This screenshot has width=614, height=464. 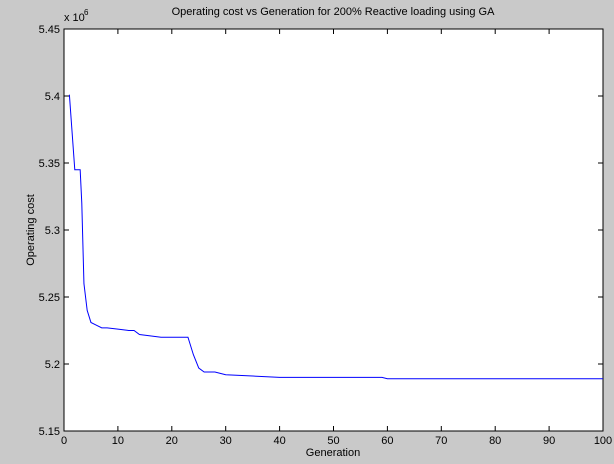 I want to click on y-tick-label: 5.3, so click(x=52, y=231).